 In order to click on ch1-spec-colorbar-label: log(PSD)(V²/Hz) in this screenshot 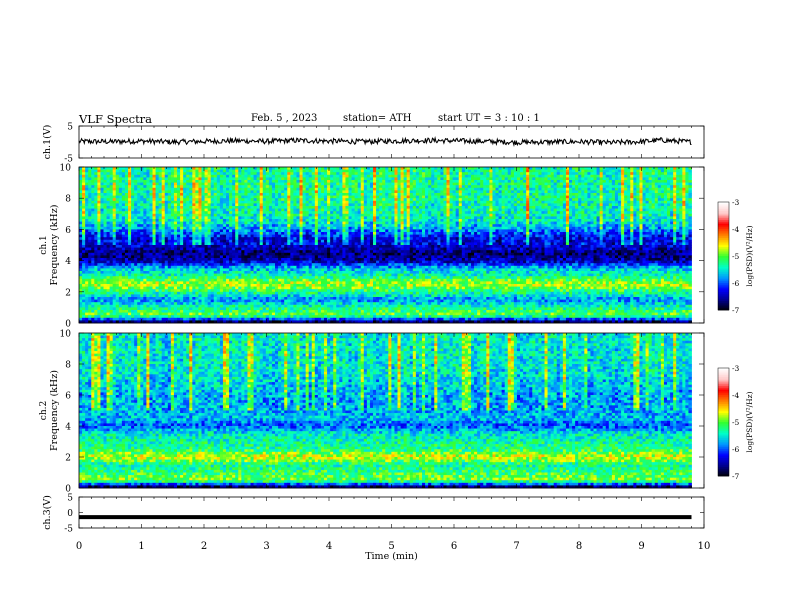, I will do `click(749, 255)`.